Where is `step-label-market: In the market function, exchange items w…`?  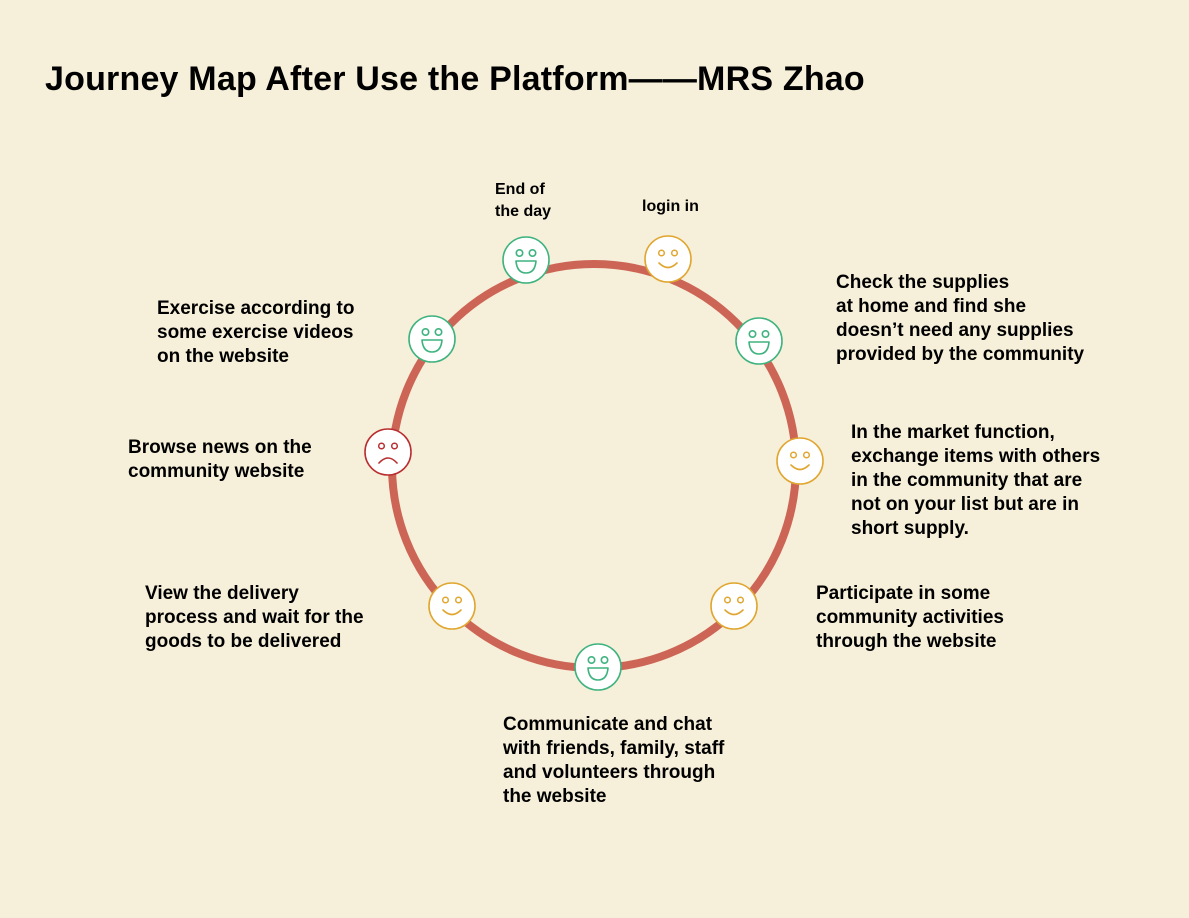 step-label-market: In the market function, exchange items w… is located at coordinates (976, 480).